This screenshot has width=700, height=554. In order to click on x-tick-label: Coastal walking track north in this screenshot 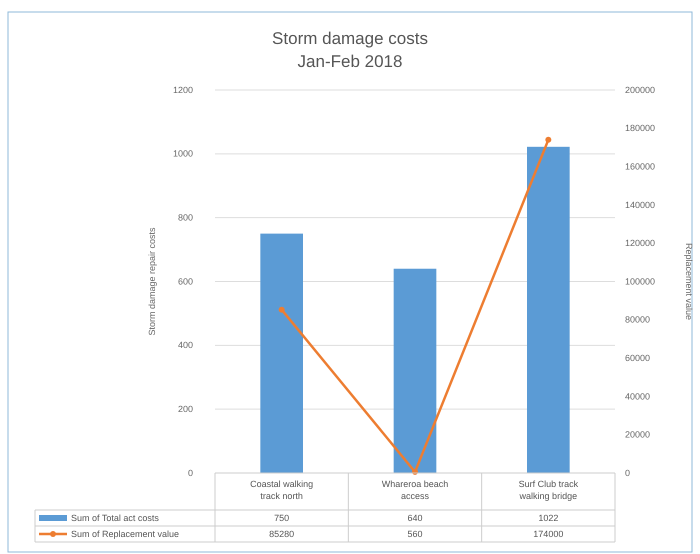, I will do `click(282, 490)`.